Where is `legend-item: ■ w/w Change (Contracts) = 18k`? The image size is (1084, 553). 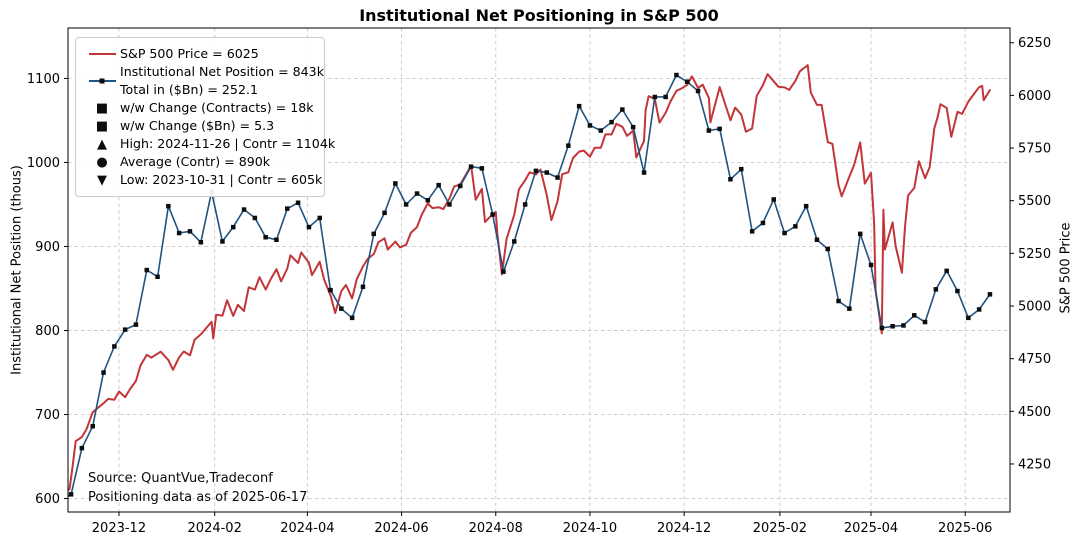 legend-item: ■ w/w Change (Contracts) = 18k is located at coordinates (199, 108).